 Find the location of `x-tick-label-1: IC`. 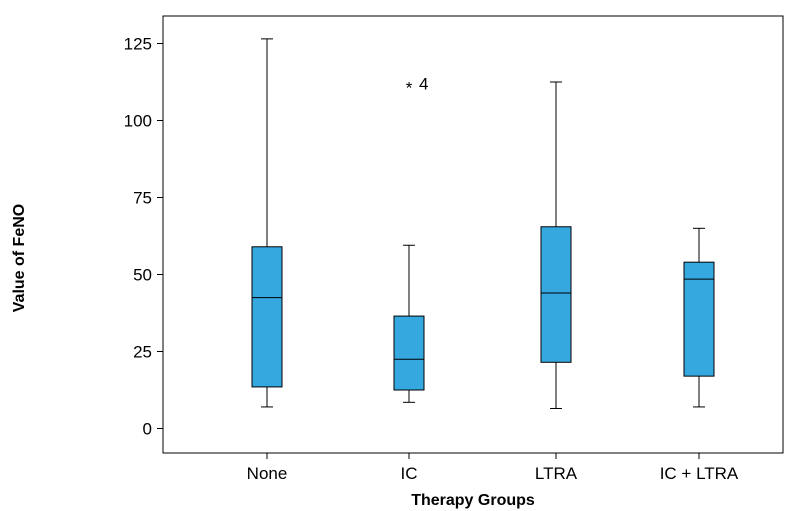

x-tick-label-1: IC is located at coordinates (409, 473).